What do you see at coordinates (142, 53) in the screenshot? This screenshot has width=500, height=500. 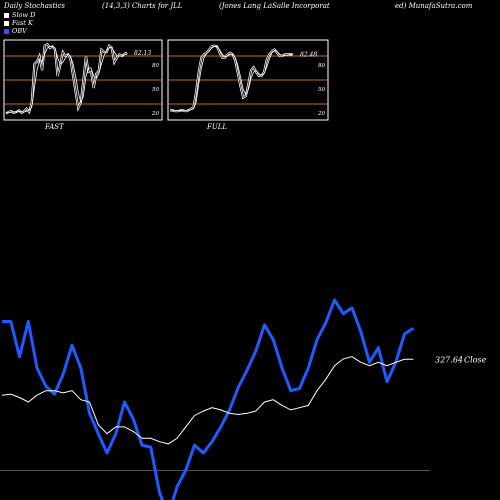 I see `fast-last-value-label: 82.13` at bounding box center [142, 53].